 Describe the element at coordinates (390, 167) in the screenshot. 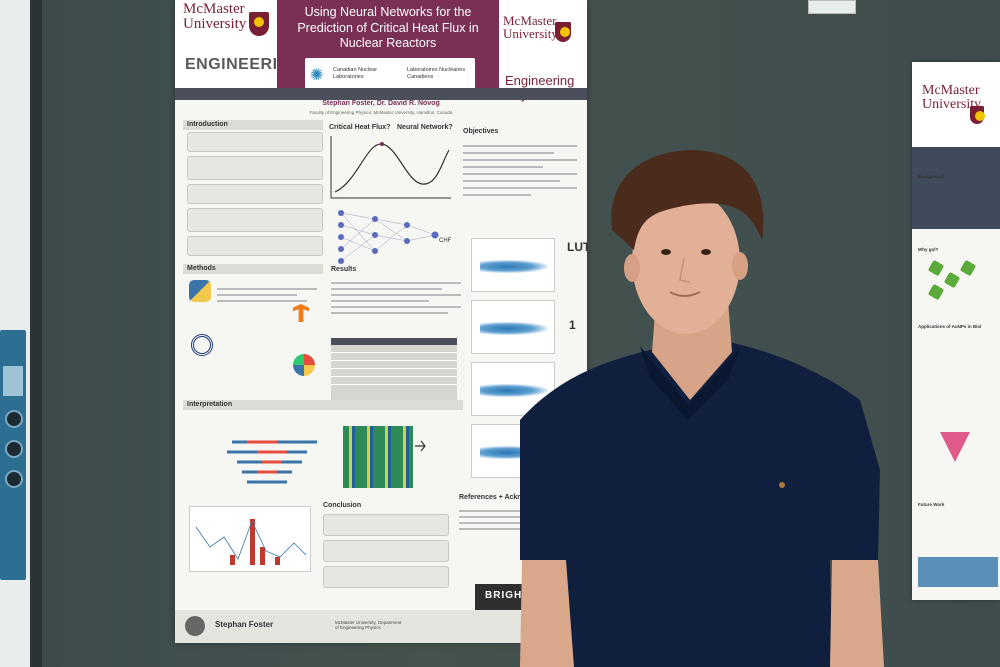

I see `boiling-curve` at that location.